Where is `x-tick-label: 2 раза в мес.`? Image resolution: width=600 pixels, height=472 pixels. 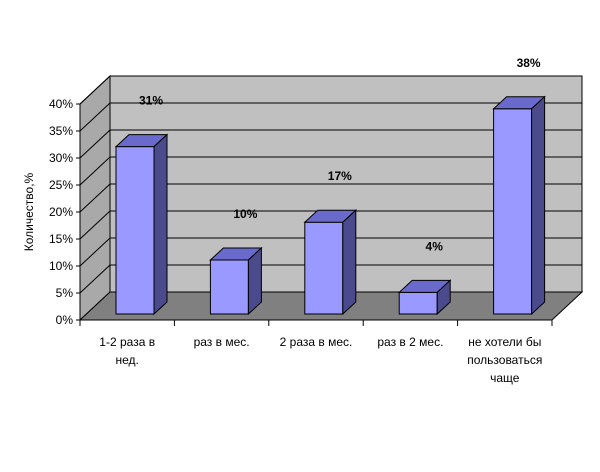
x-tick-label: 2 раза в мес. is located at coordinates (316, 342).